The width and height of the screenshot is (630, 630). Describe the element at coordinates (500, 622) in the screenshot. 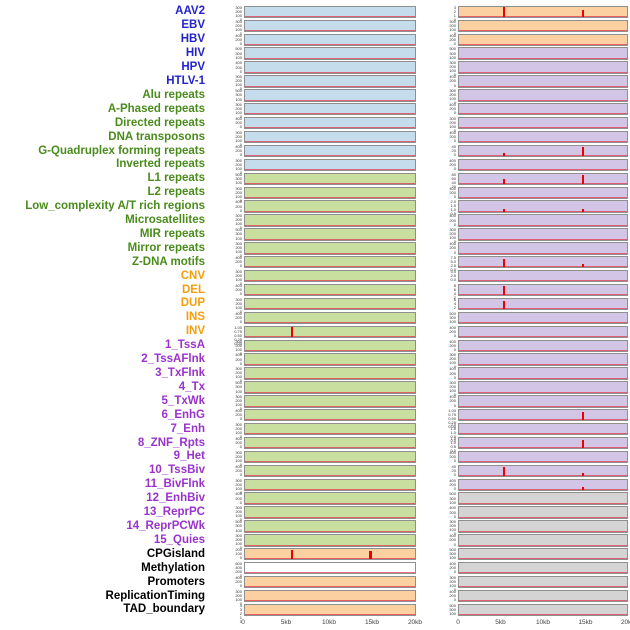

I see `x-tick-label: 5kb` at that location.